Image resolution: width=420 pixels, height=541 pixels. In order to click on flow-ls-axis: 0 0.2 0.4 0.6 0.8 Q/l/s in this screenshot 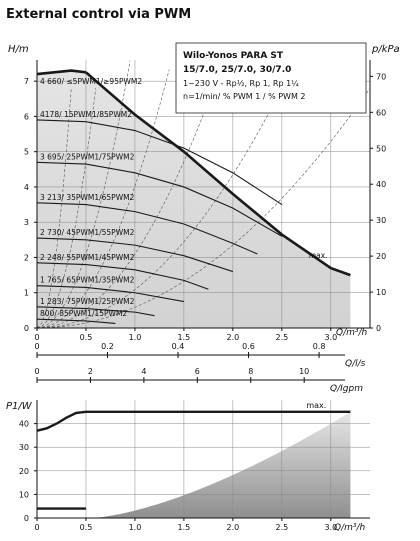, I will do `click(199, 355)`.